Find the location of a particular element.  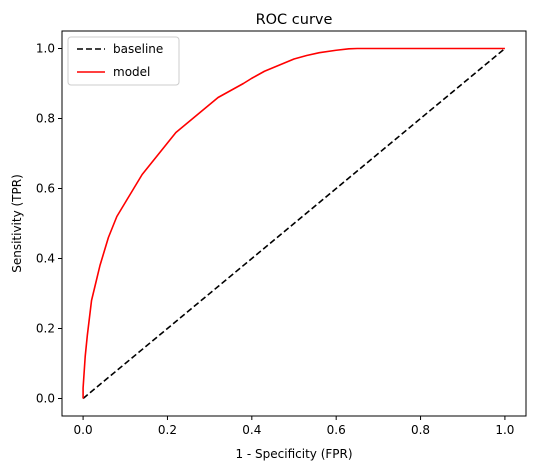

x-tick-label: 0.8 is located at coordinates (420, 430).